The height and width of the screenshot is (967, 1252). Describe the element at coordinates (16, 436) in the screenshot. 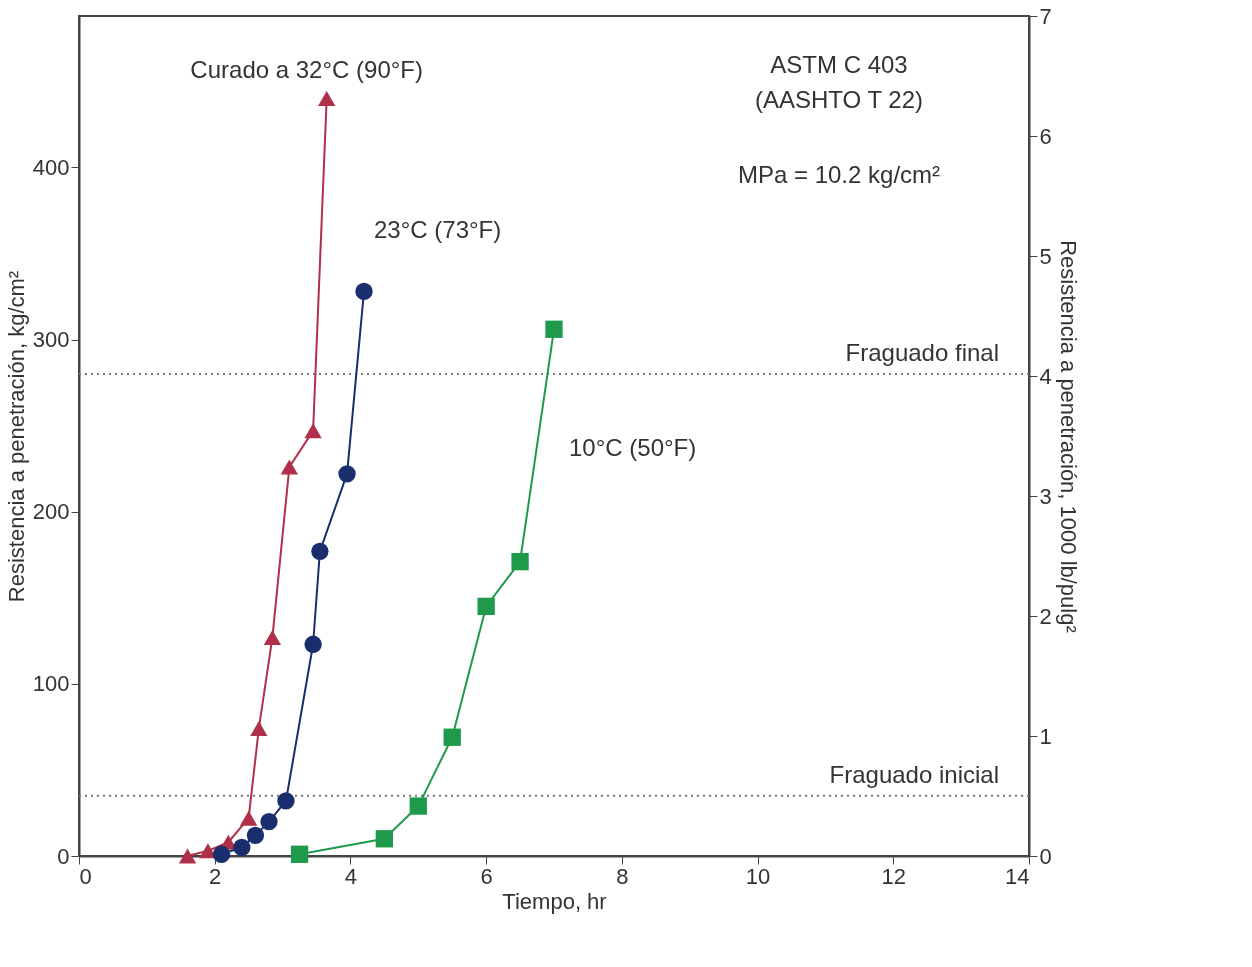

I see `y-axis-title: Resistencia a penetración, kg/cm²` at that location.